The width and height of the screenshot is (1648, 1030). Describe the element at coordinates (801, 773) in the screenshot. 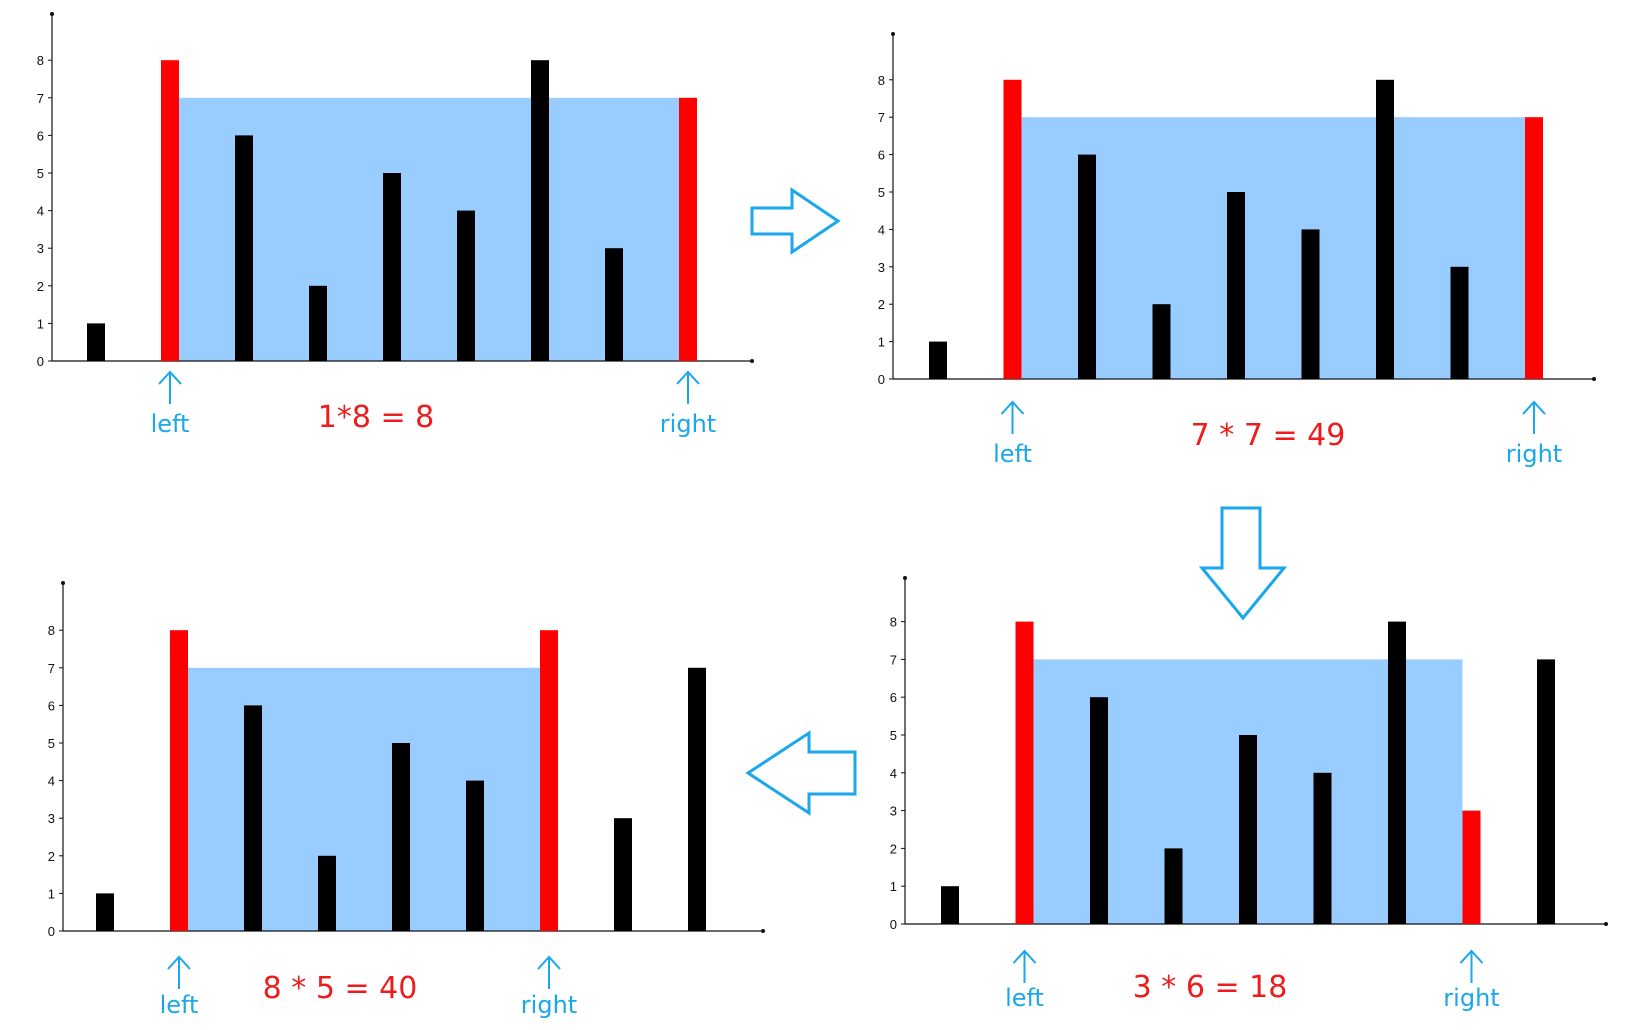

I see `arrow-left-icon` at that location.